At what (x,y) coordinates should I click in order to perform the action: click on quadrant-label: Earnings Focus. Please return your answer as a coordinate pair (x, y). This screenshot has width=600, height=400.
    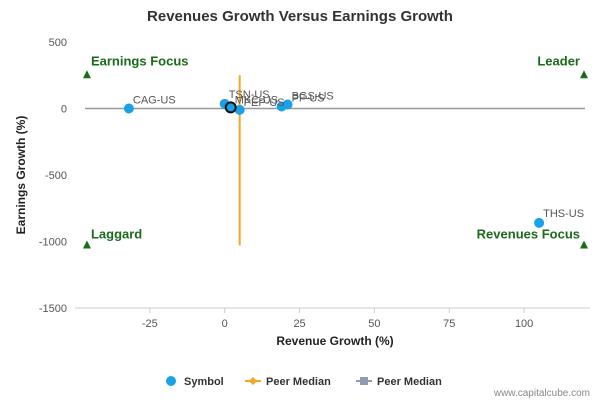
    Looking at the image, I should click on (140, 60).